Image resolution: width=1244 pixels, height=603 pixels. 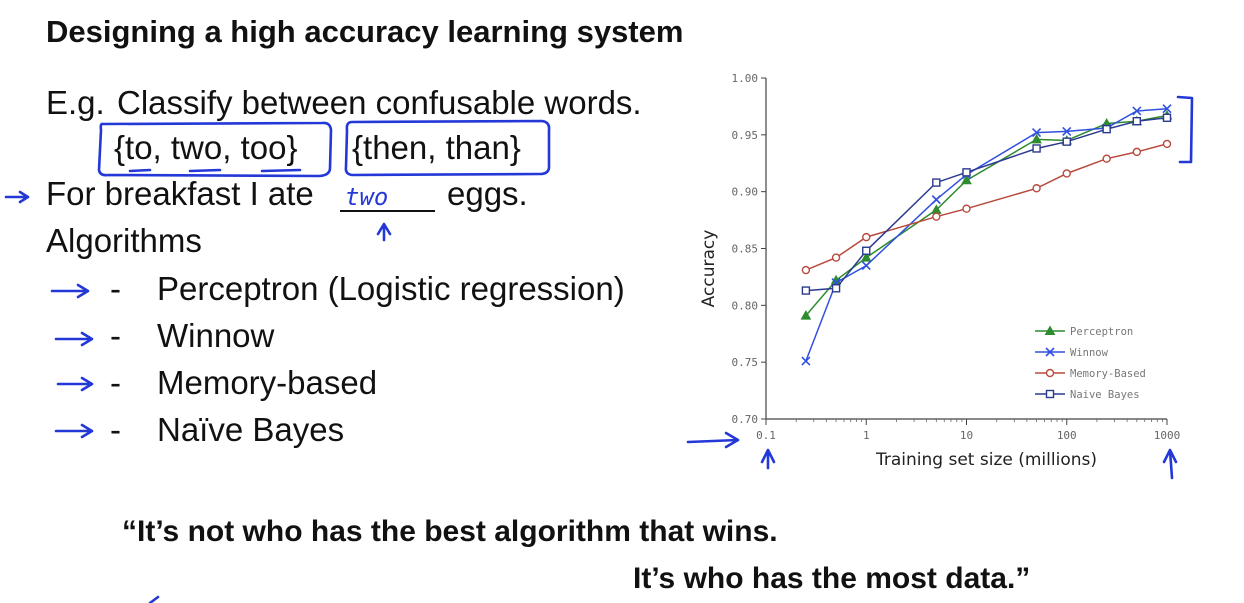 I want to click on y-tick-label: 0.75, so click(x=745, y=362).